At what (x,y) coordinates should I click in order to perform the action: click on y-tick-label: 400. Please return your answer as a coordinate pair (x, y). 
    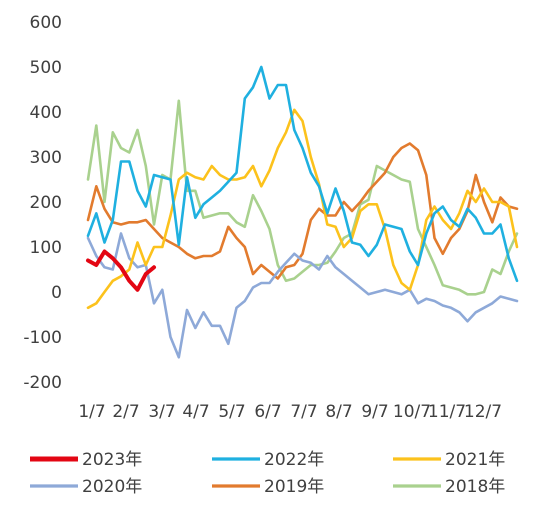
    Looking at the image, I should click on (46, 113).